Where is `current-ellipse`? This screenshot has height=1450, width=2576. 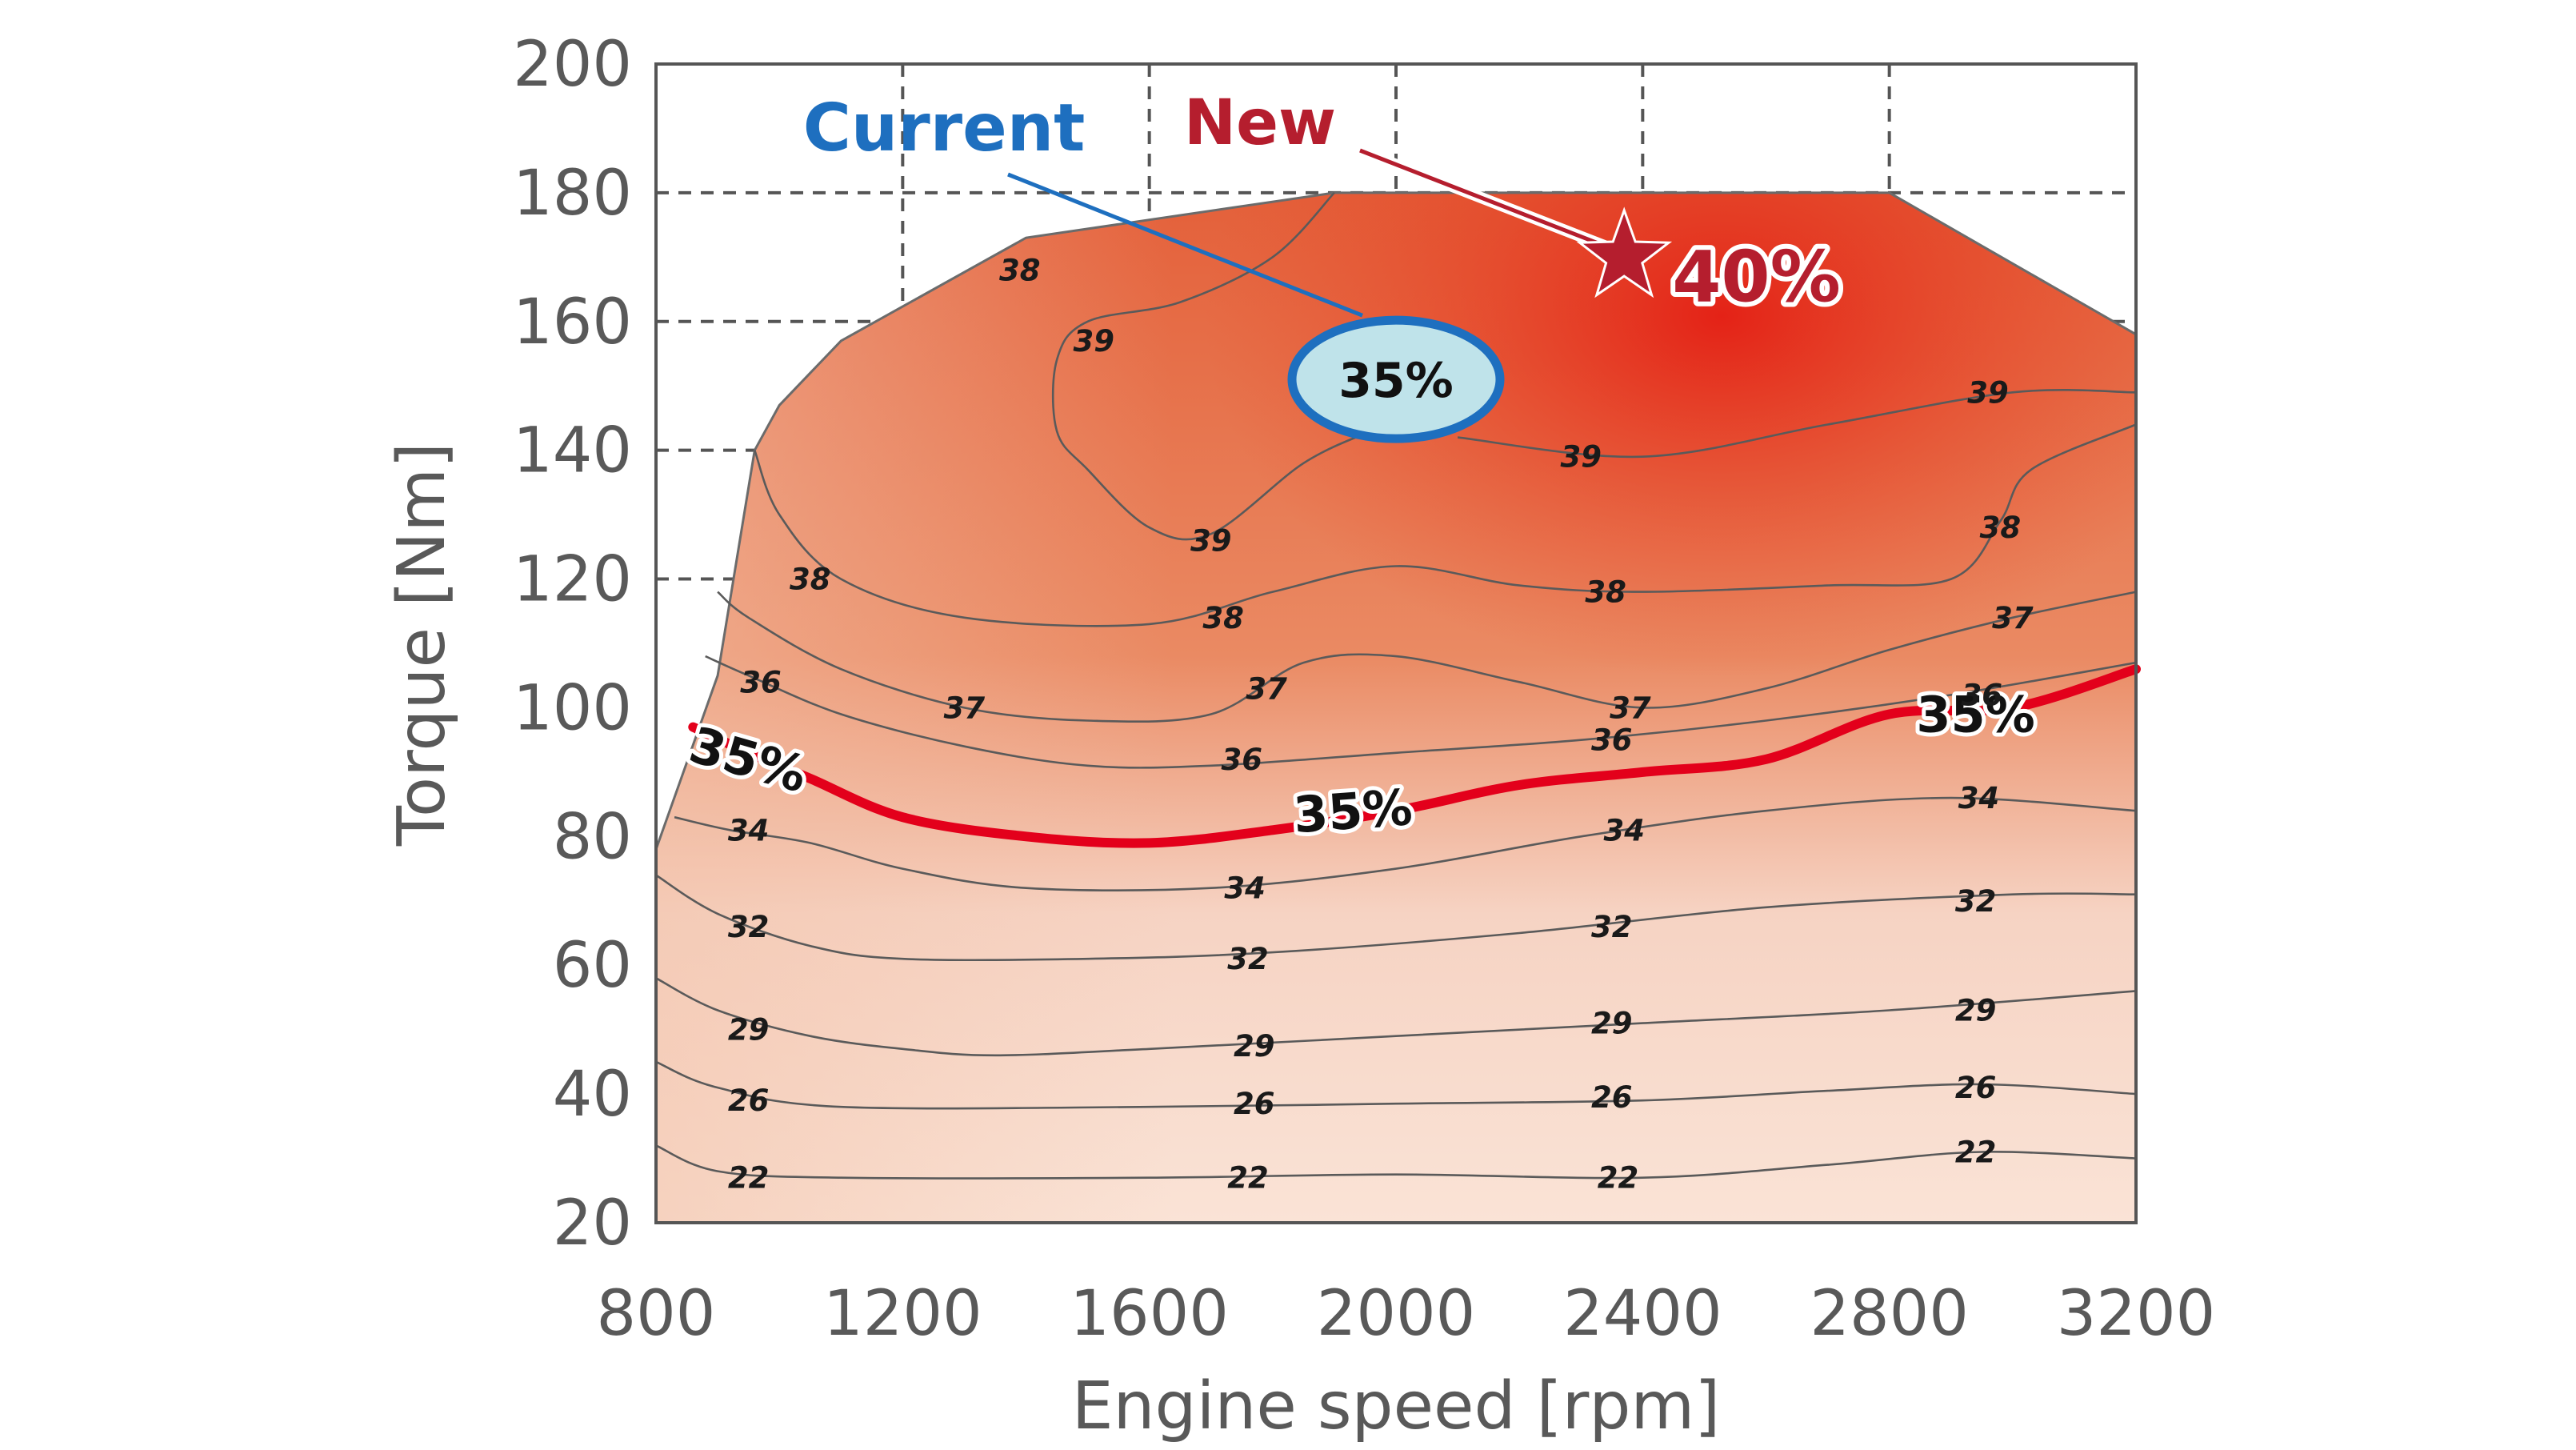
current-ellipse is located at coordinates (1396, 379).